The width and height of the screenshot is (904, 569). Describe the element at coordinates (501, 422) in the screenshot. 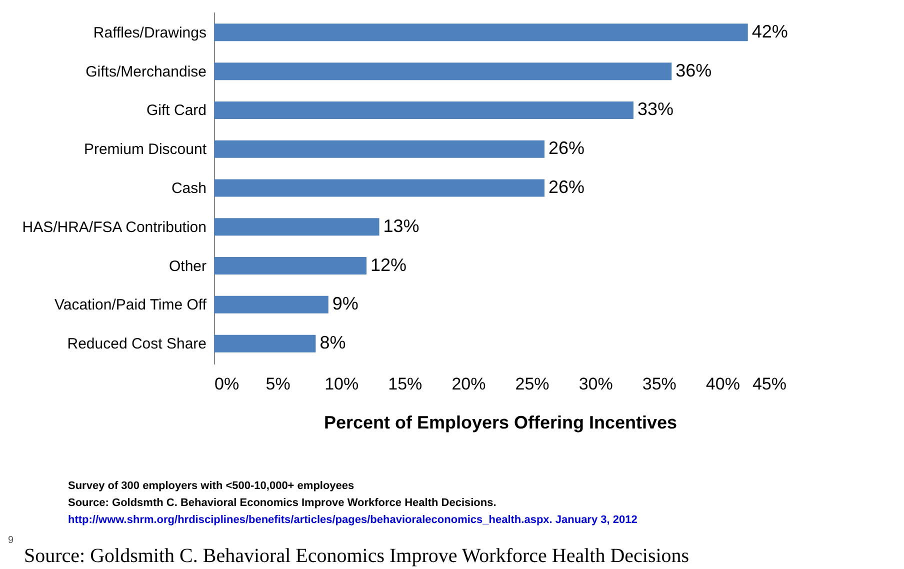

I see `x-axis-title: Percent of Employers Offering Incentives` at that location.